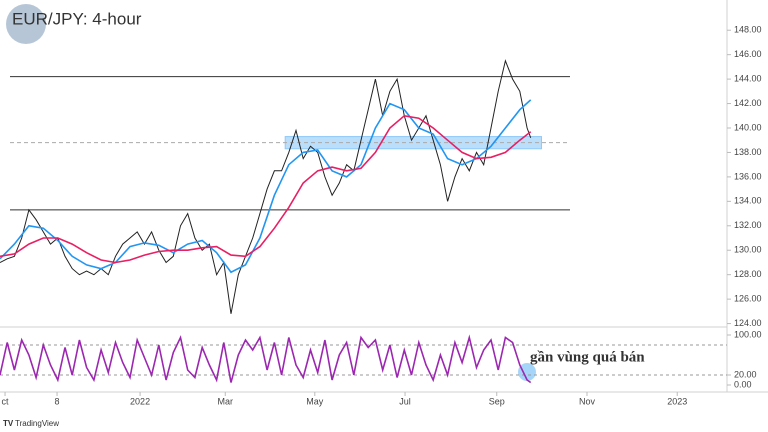  I want to click on x-tick-label: 2022, so click(140, 401).